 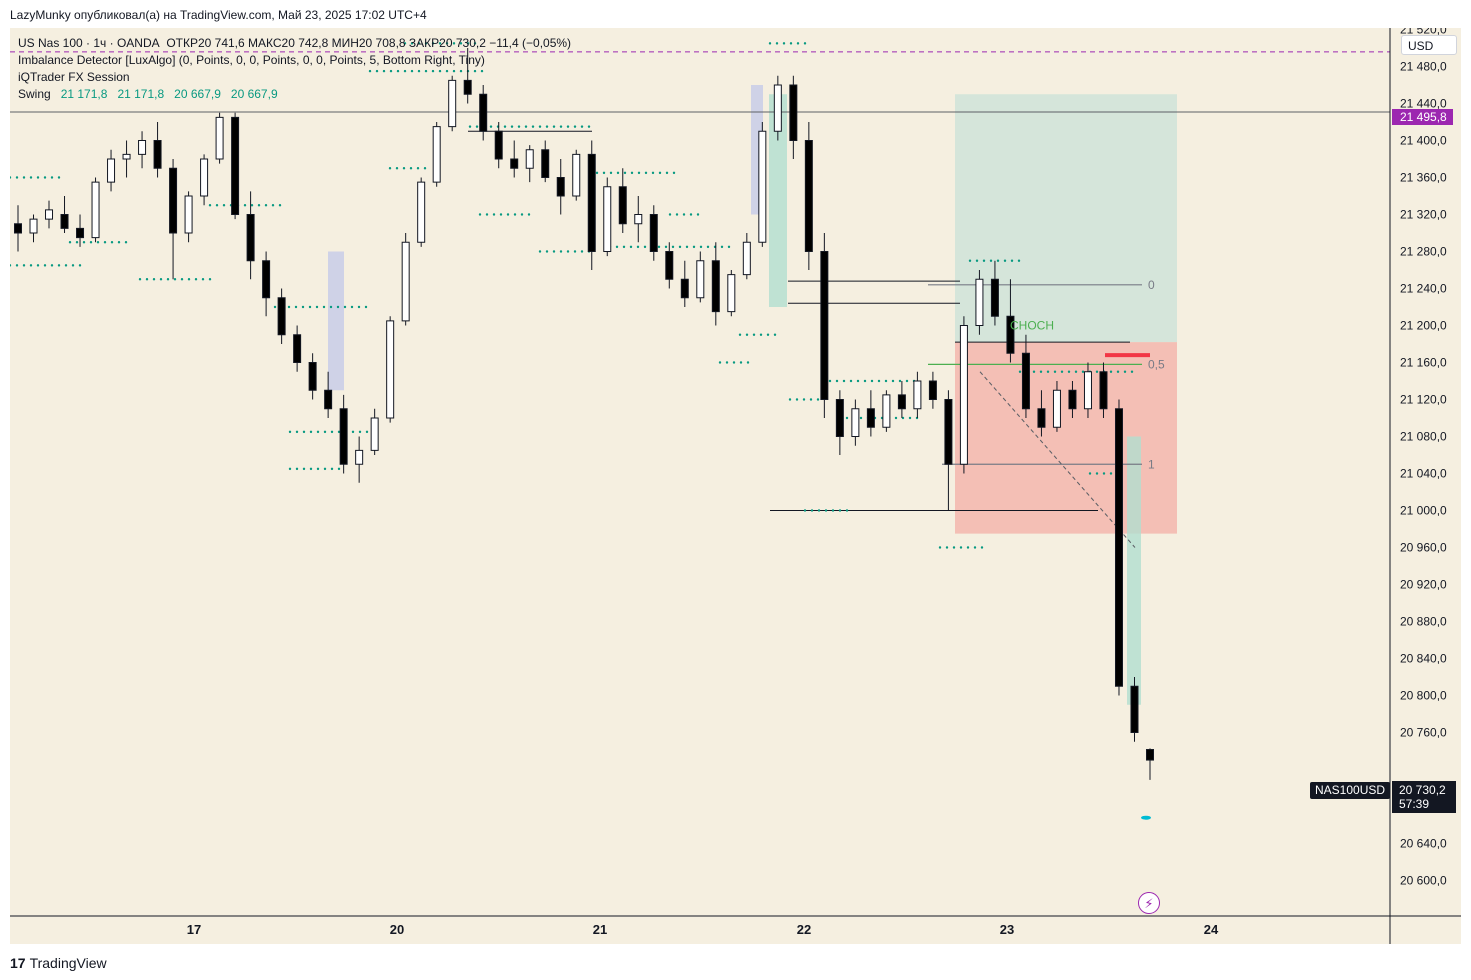 What do you see at coordinates (58, 963) in the screenshot?
I see `tradingview-logo: 17 TradingView` at bounding box center [58, 963].